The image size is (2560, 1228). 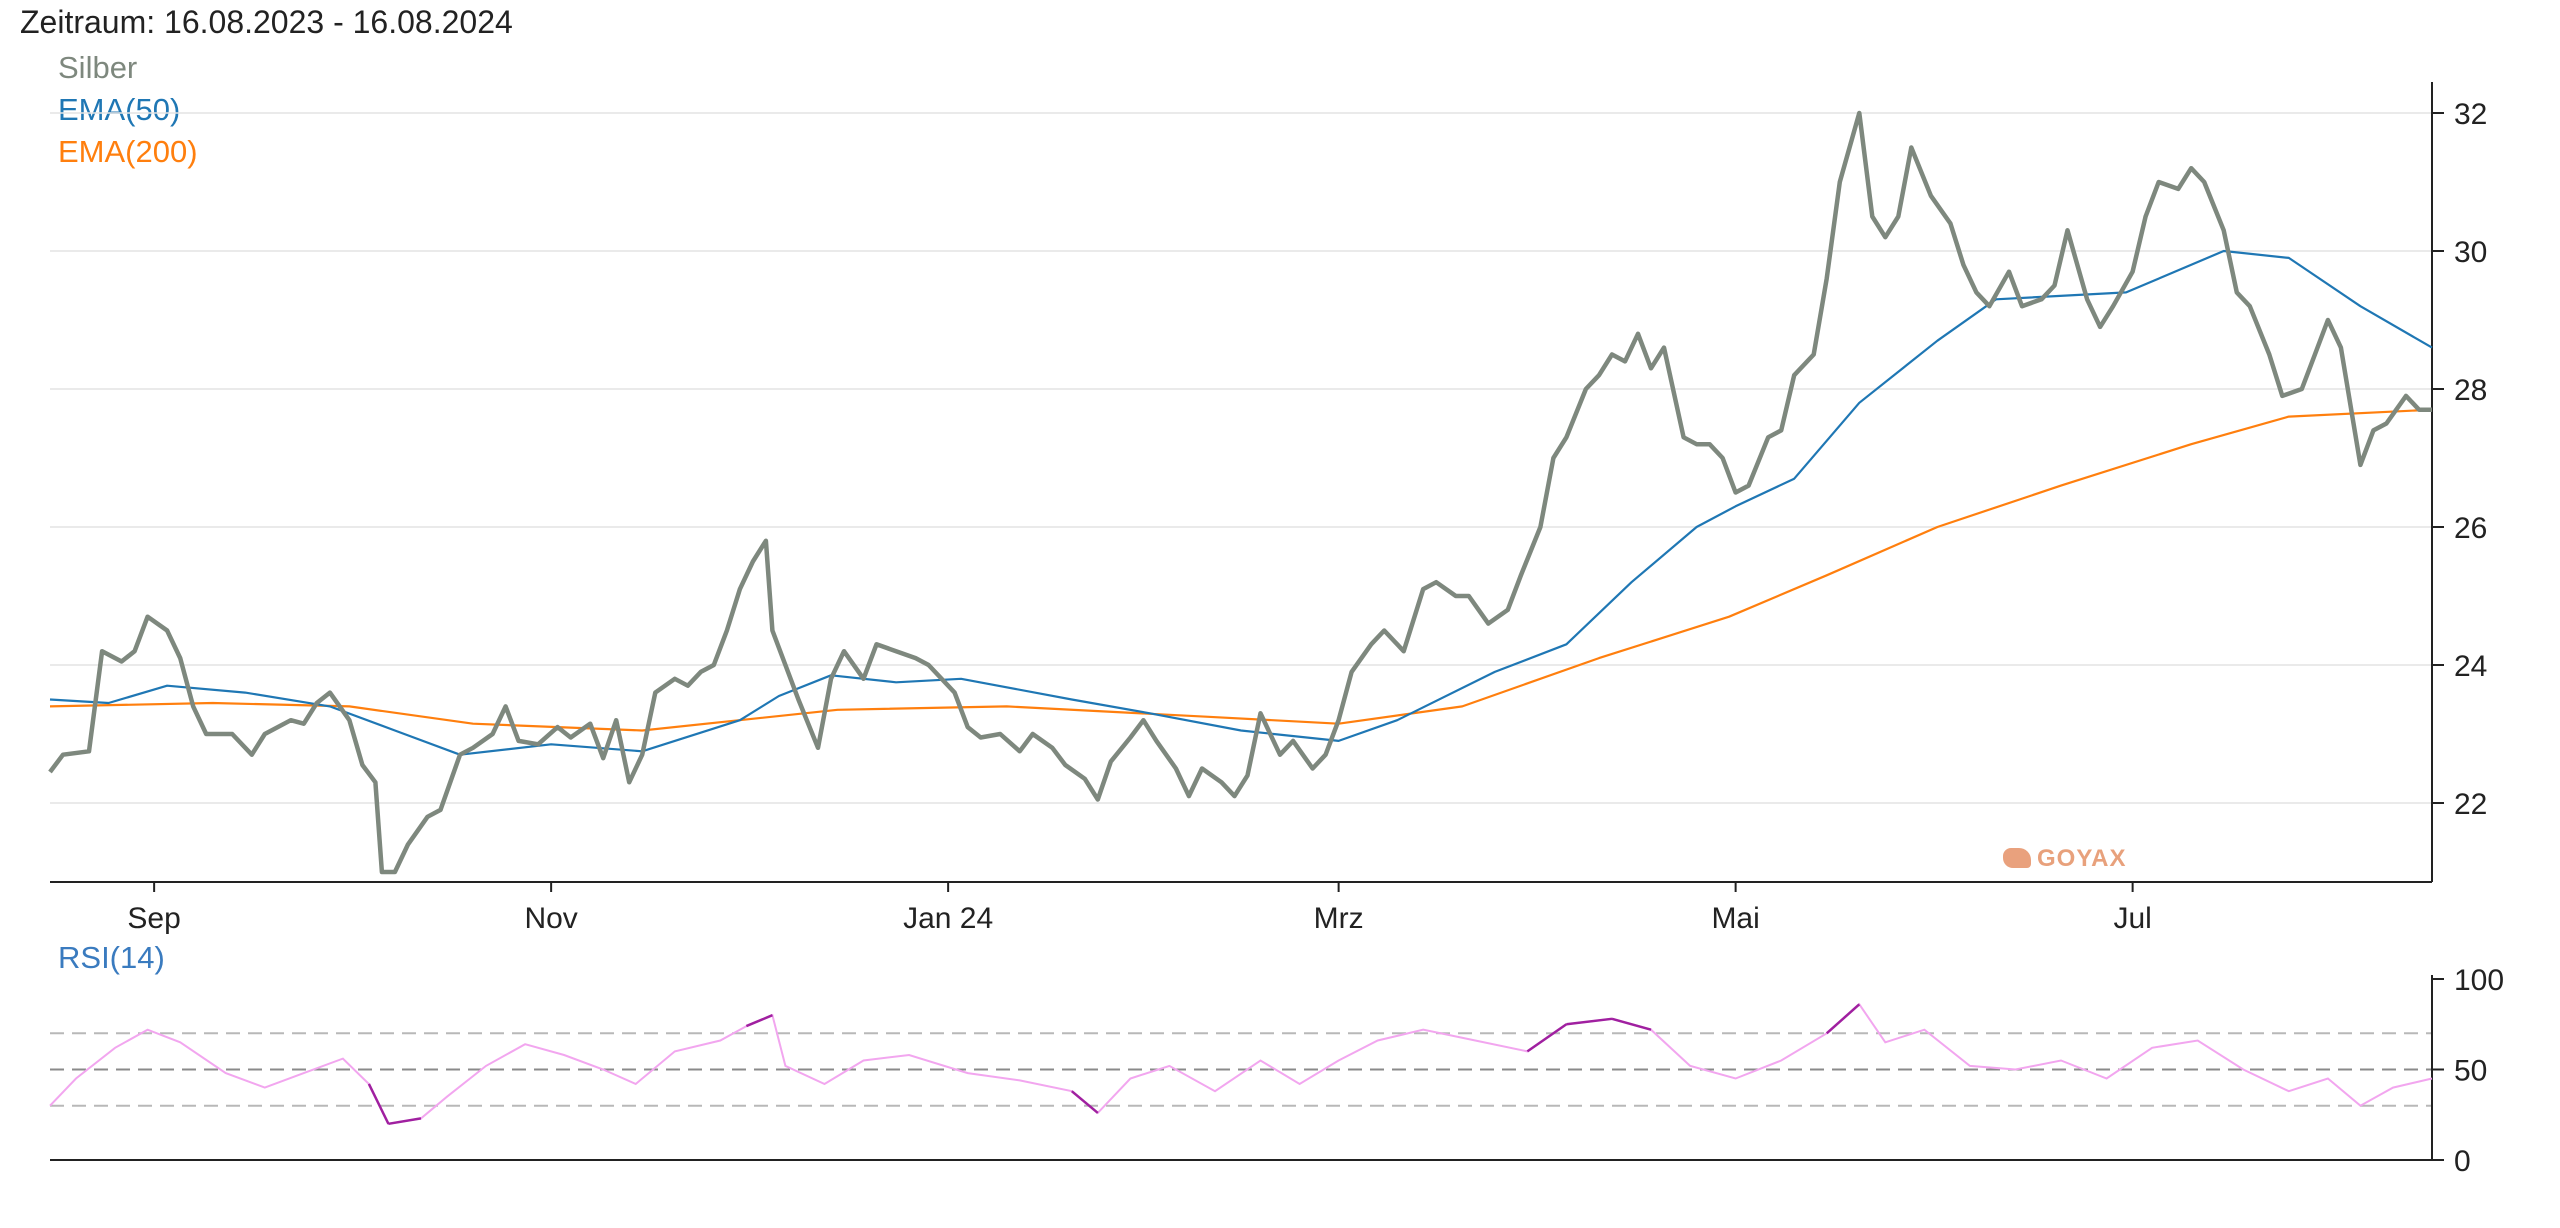 I want to click on legend-silber: Silber, so click(x=98, y=67).